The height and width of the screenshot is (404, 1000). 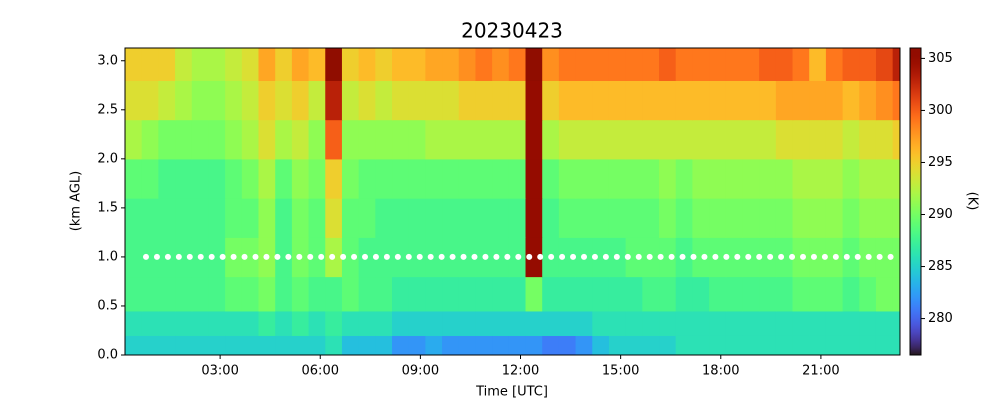 What do you see at coordinates (940, 58) in the screenshot?
I see `colorbar-tick-label: 305` at bounding box center [940, 58].